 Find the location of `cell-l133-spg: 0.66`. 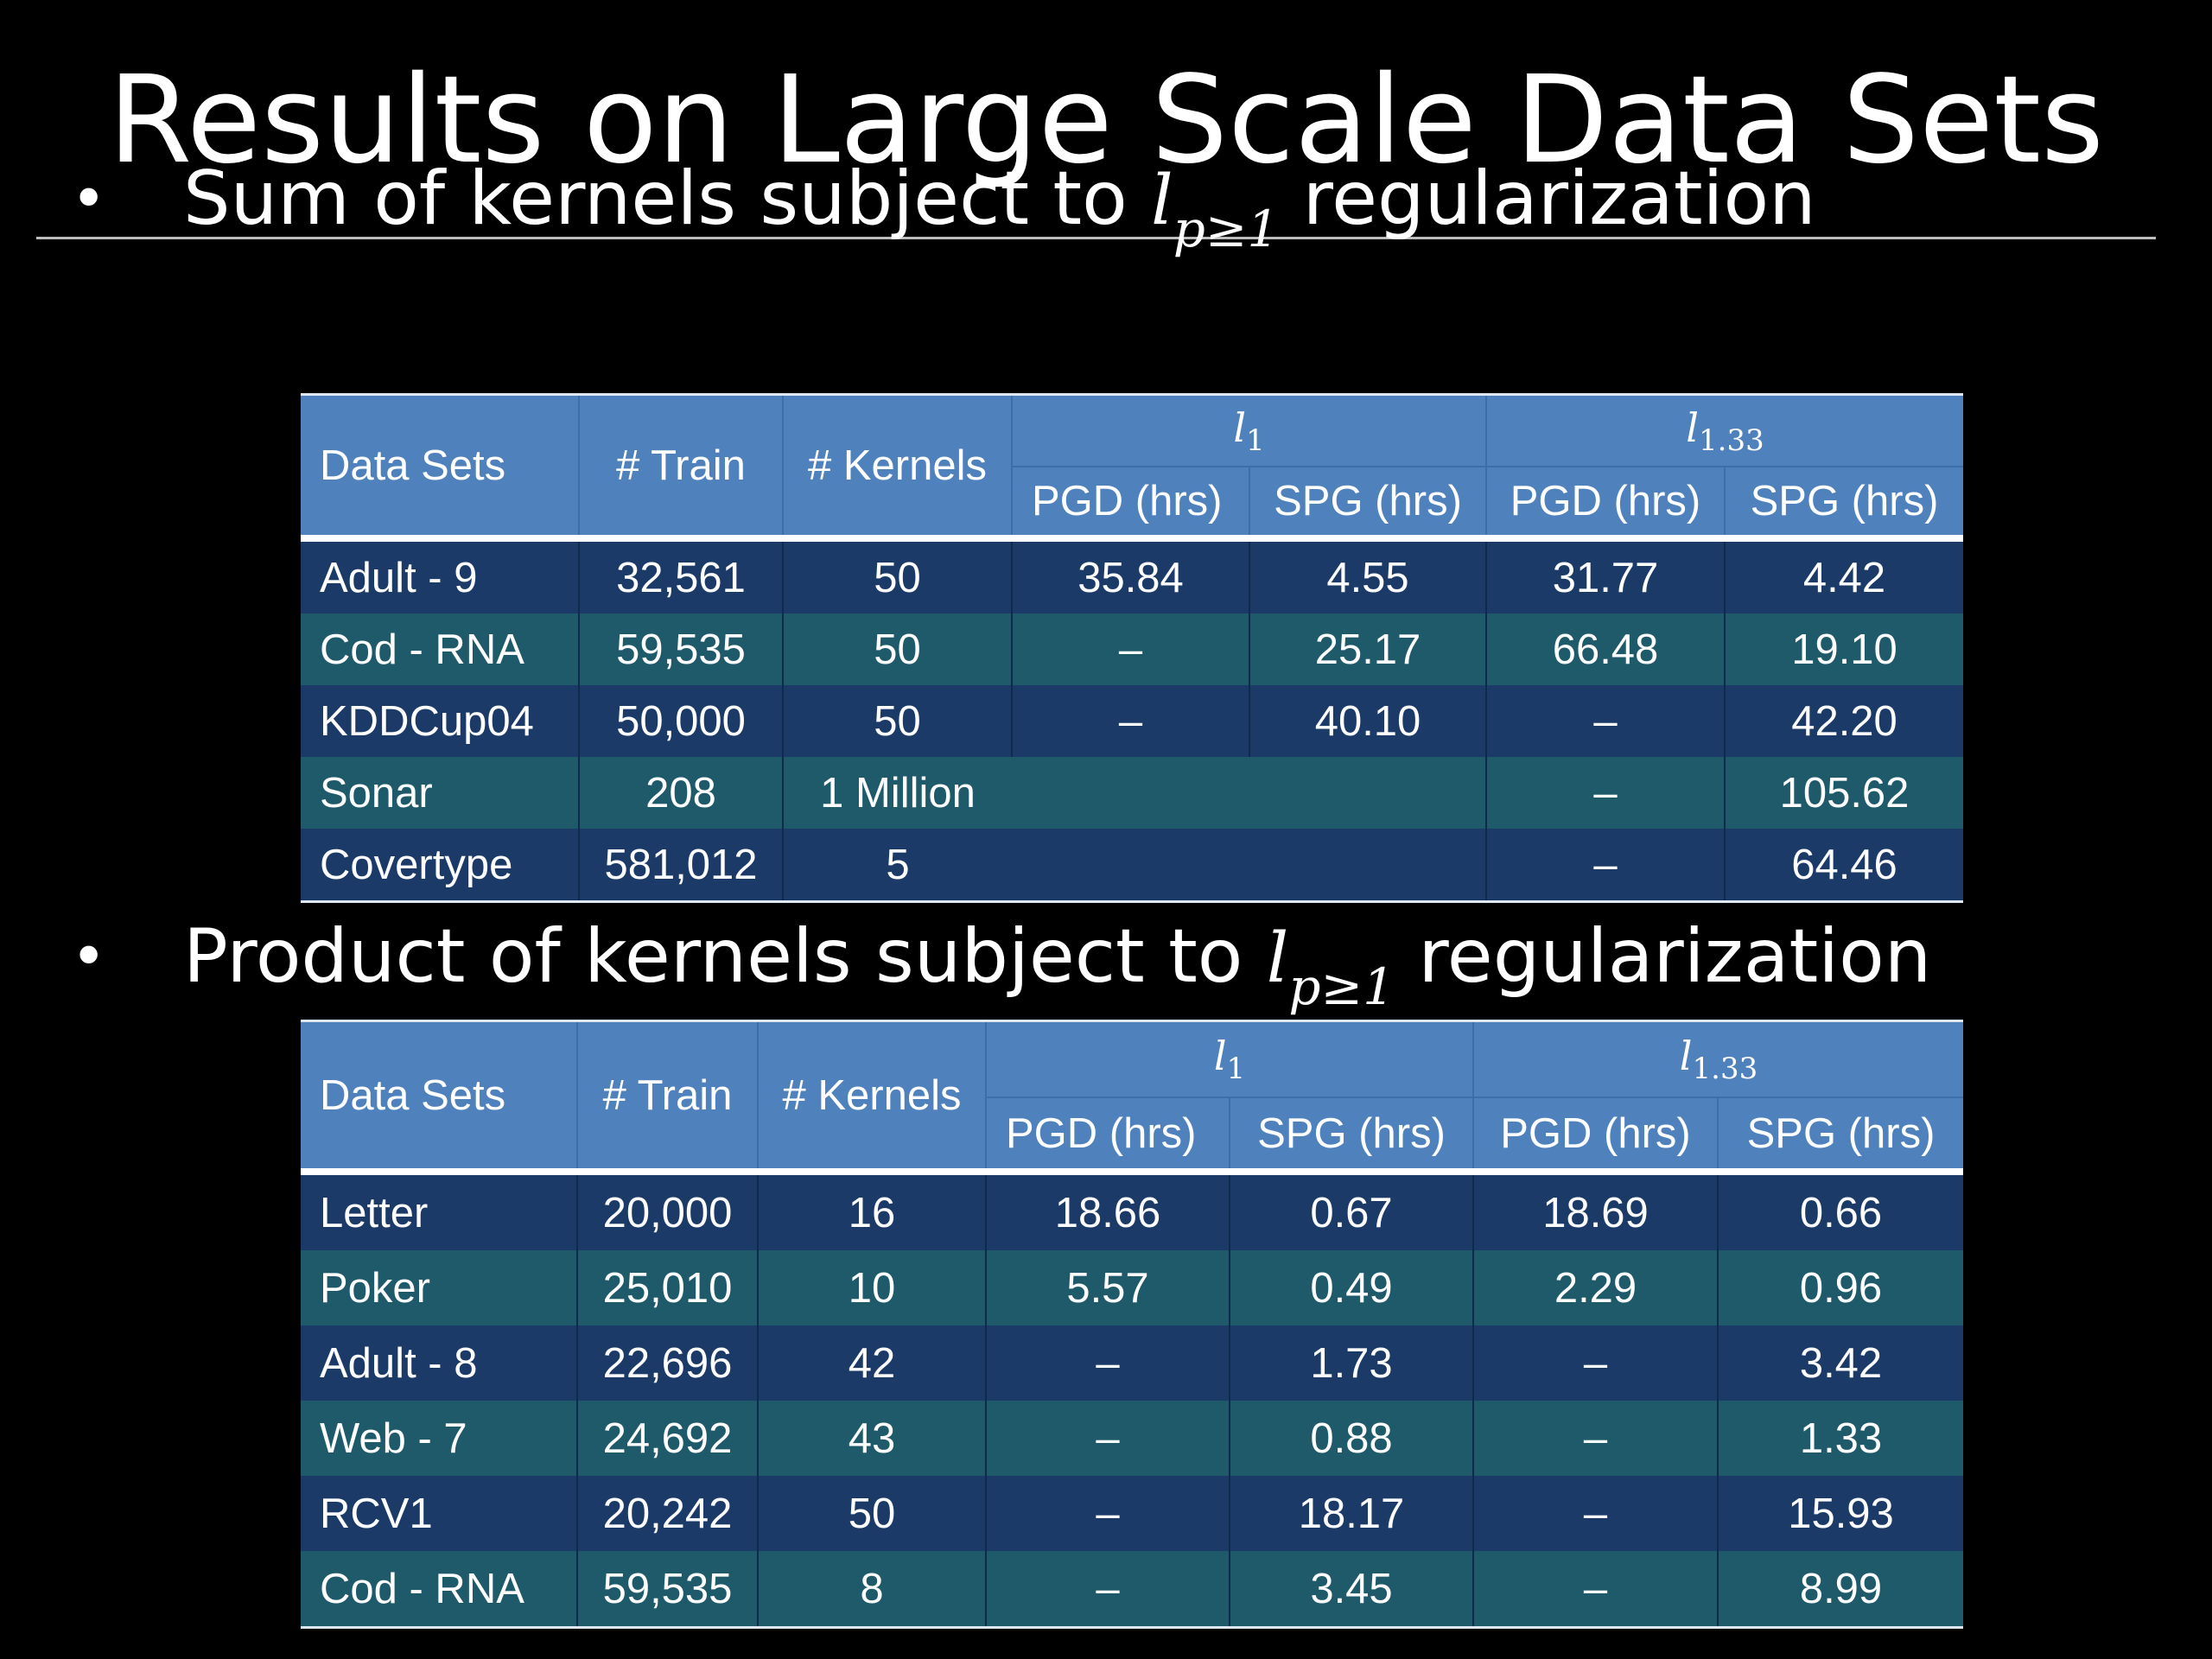

cell-l133-spg: 0.66 is located at coordinates (1840, 1209).